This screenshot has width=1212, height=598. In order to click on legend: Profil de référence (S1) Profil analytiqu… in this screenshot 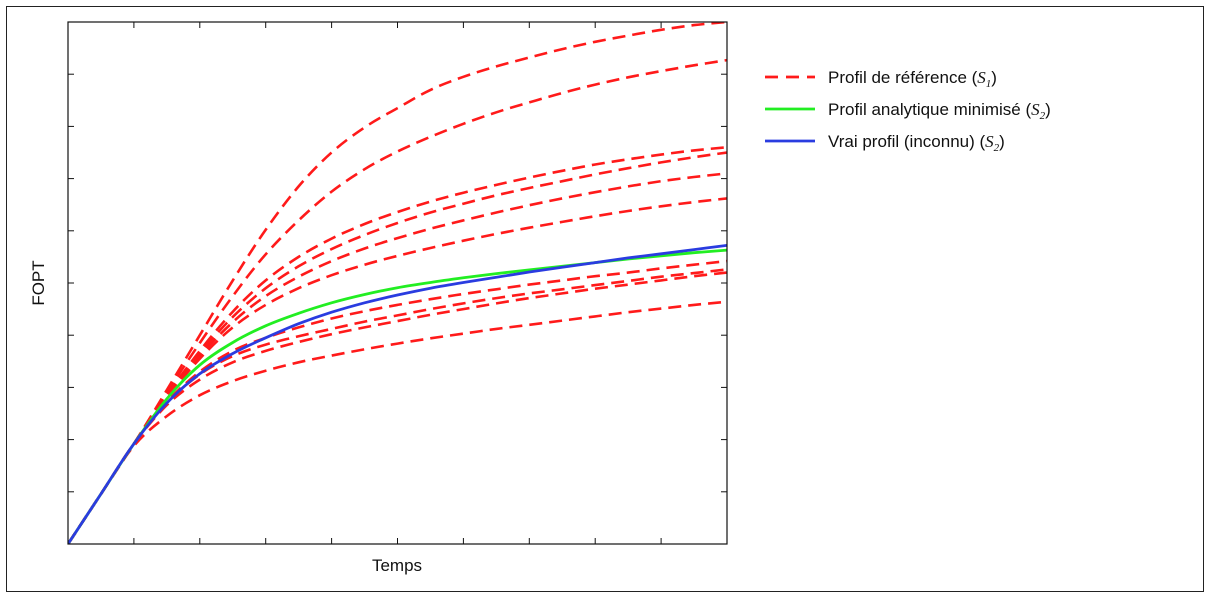, I will do `click(908, 111)`.